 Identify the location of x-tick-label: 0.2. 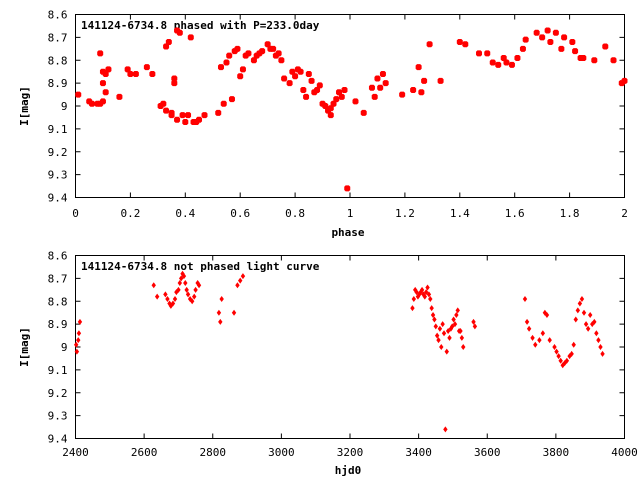
(130, 213).